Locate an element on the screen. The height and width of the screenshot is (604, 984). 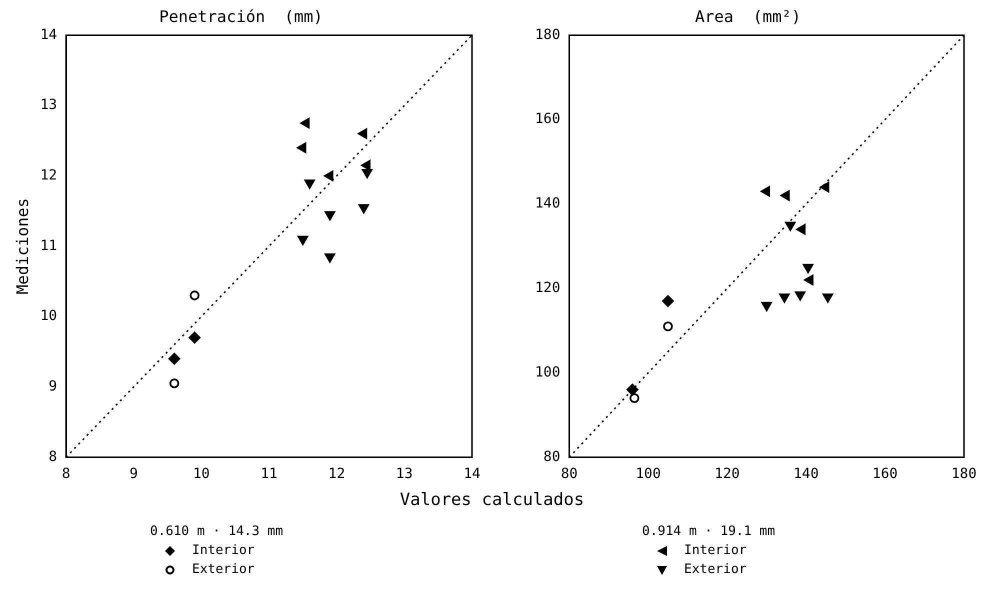
y-axis-title: Mediciones is located at coordinates (22, 246).